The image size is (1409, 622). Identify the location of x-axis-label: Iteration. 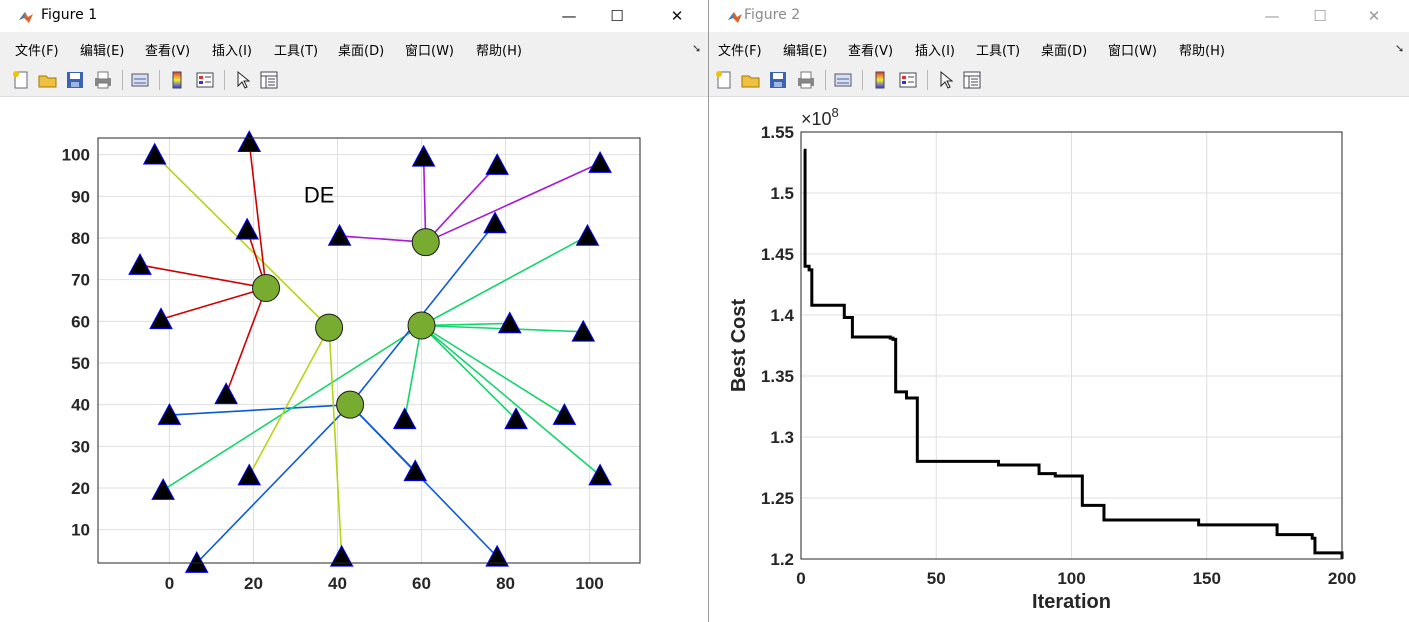
(1071, 602).